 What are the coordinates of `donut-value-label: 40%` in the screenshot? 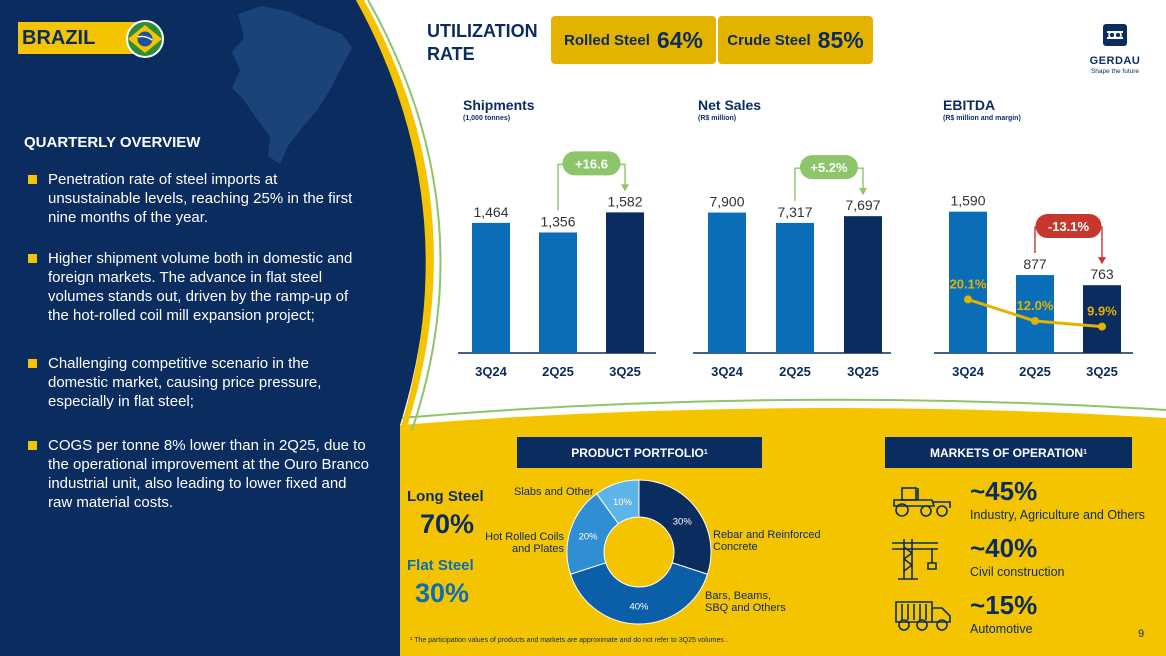 It's located at (639, 607).